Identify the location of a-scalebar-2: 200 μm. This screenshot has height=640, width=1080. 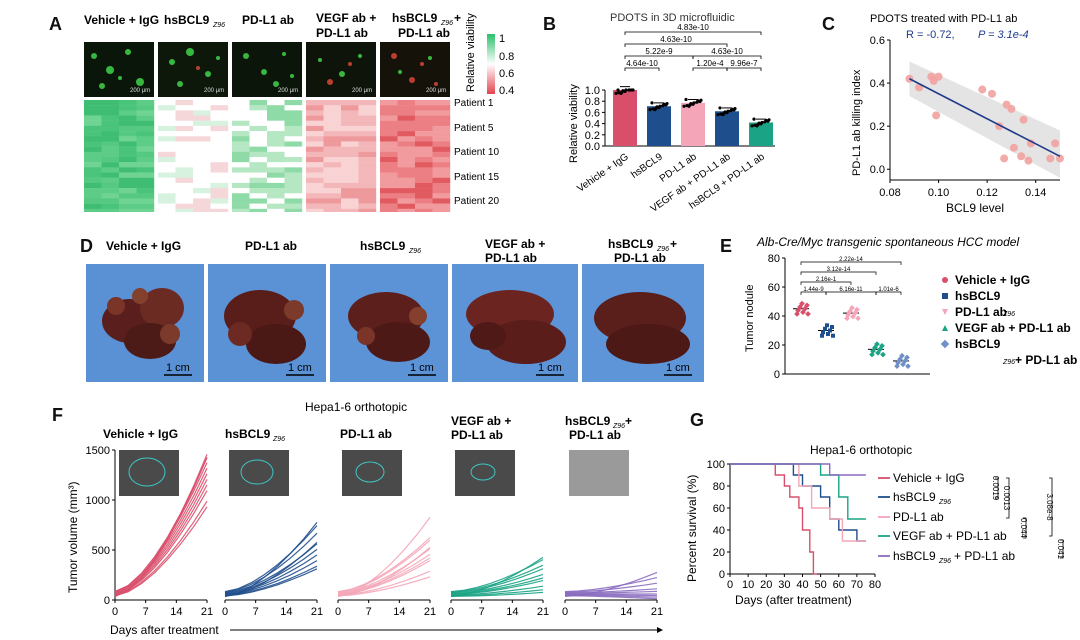
(214, 91).